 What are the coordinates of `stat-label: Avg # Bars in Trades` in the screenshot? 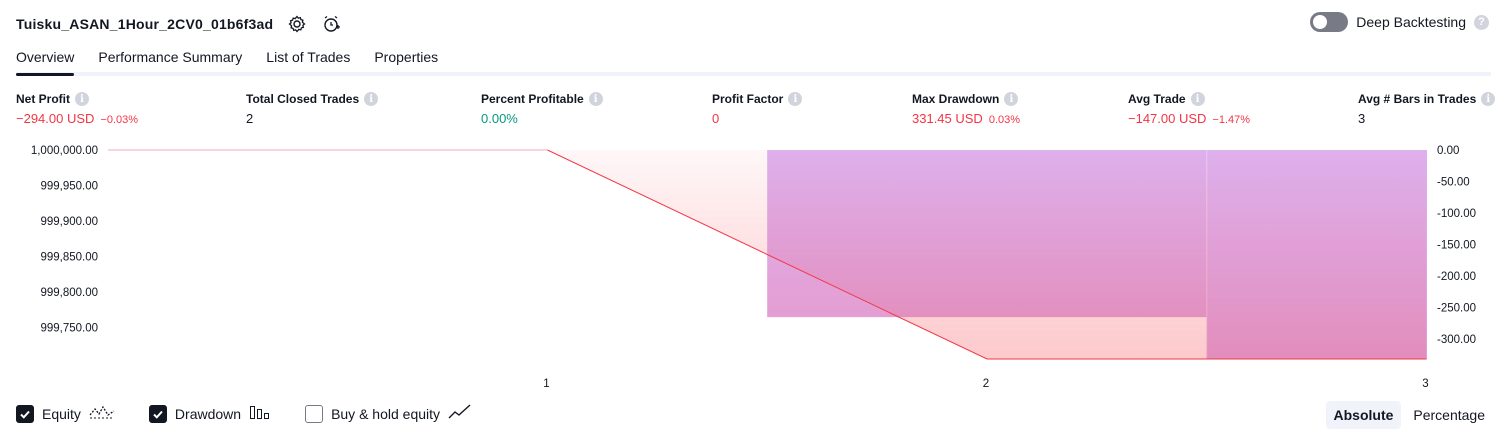 It's located at (1417, 99).